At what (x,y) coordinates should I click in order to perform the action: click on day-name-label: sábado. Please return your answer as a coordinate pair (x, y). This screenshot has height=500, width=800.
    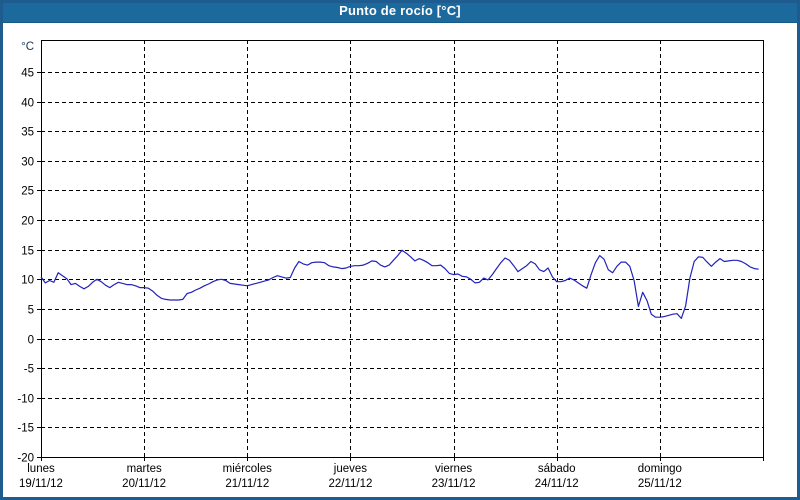
    Looking at the image, I should click on (557, 469).